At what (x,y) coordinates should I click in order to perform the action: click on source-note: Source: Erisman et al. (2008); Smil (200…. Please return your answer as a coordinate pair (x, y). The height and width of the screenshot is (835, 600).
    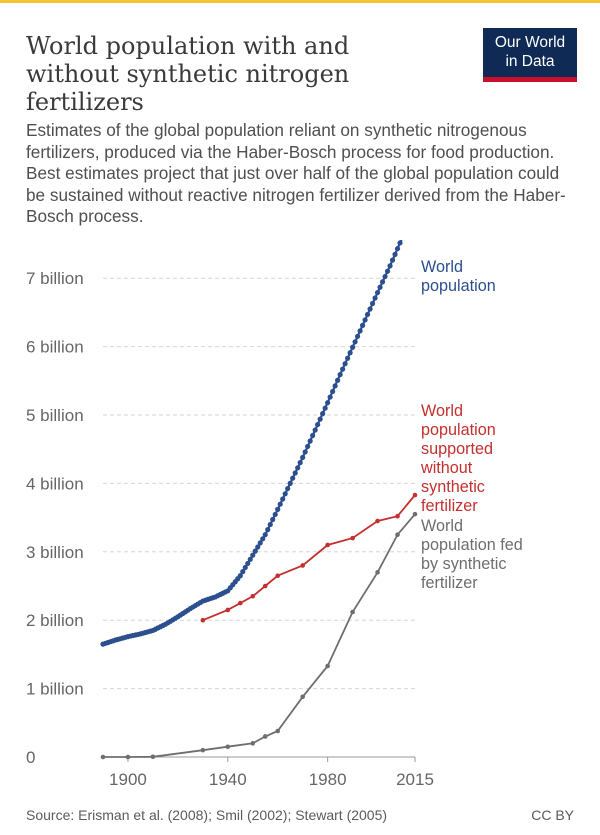
    Looking at the image, I should click on (207, 815).